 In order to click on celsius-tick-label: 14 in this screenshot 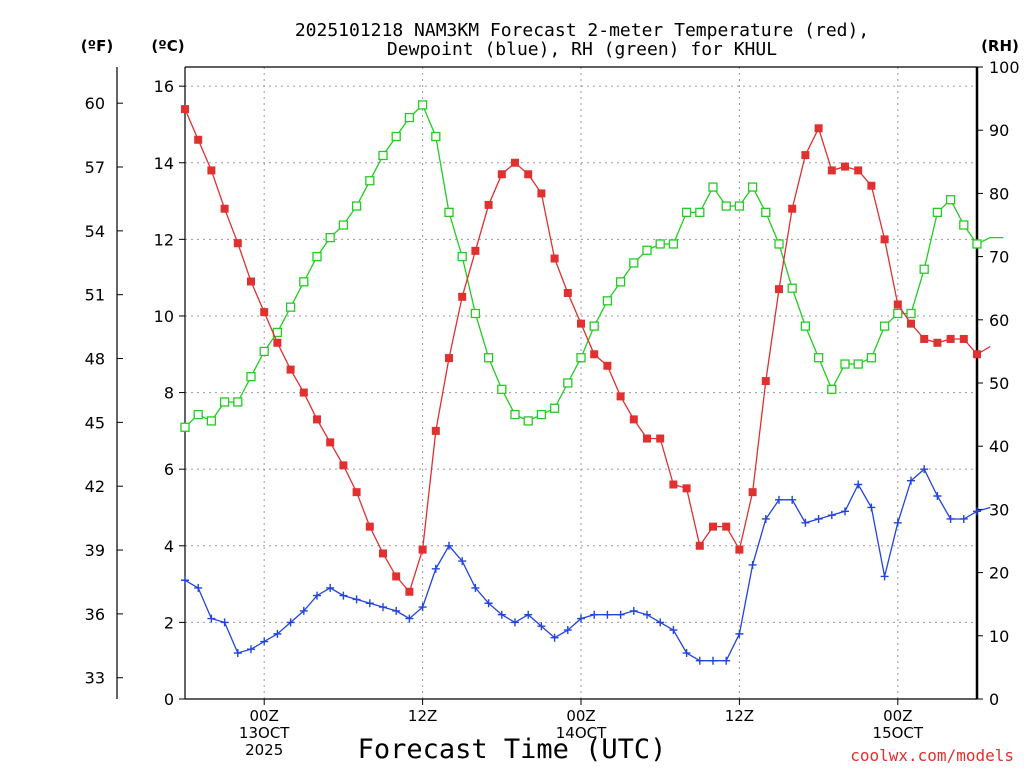, I will do `click(164, 163)`.